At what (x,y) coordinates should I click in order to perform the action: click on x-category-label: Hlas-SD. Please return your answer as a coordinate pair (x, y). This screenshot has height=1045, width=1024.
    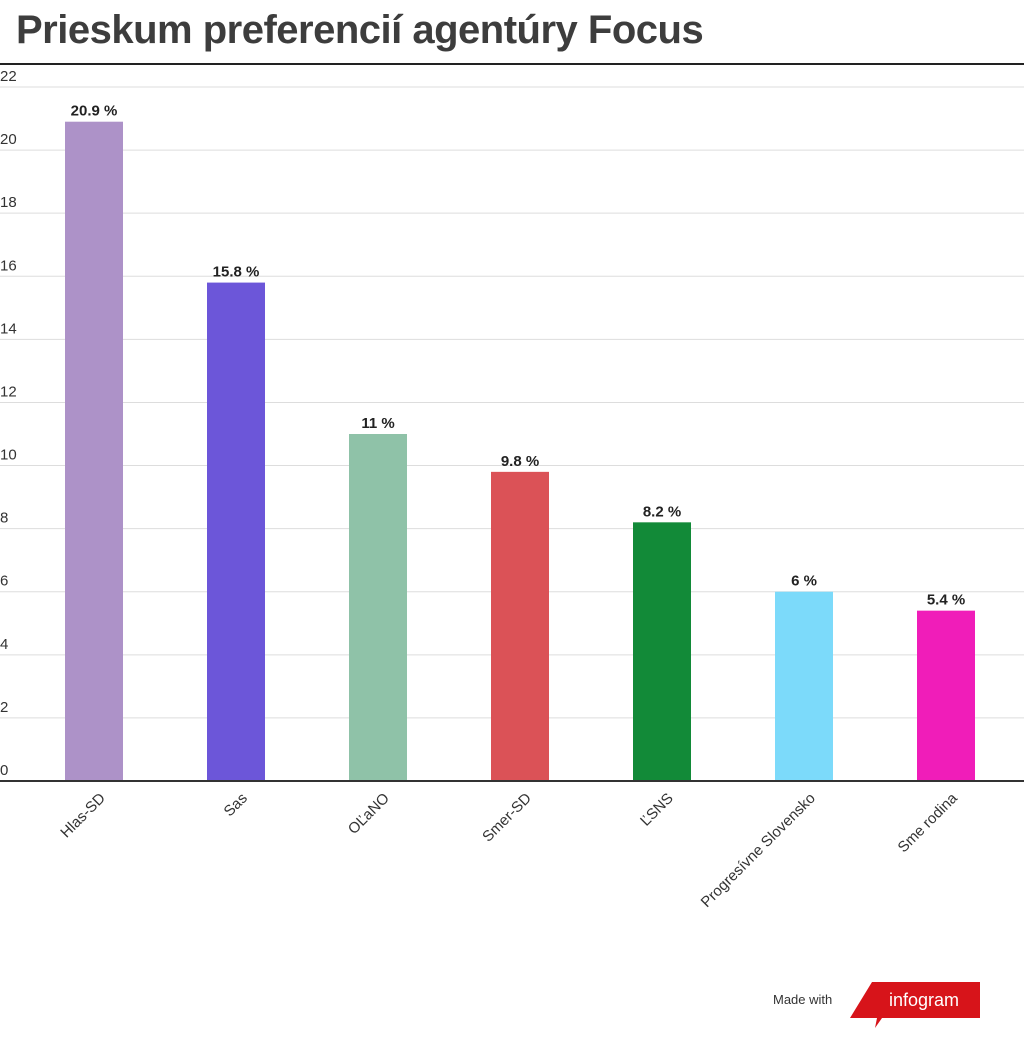
    Looking at the image, I should click on (83, 816).